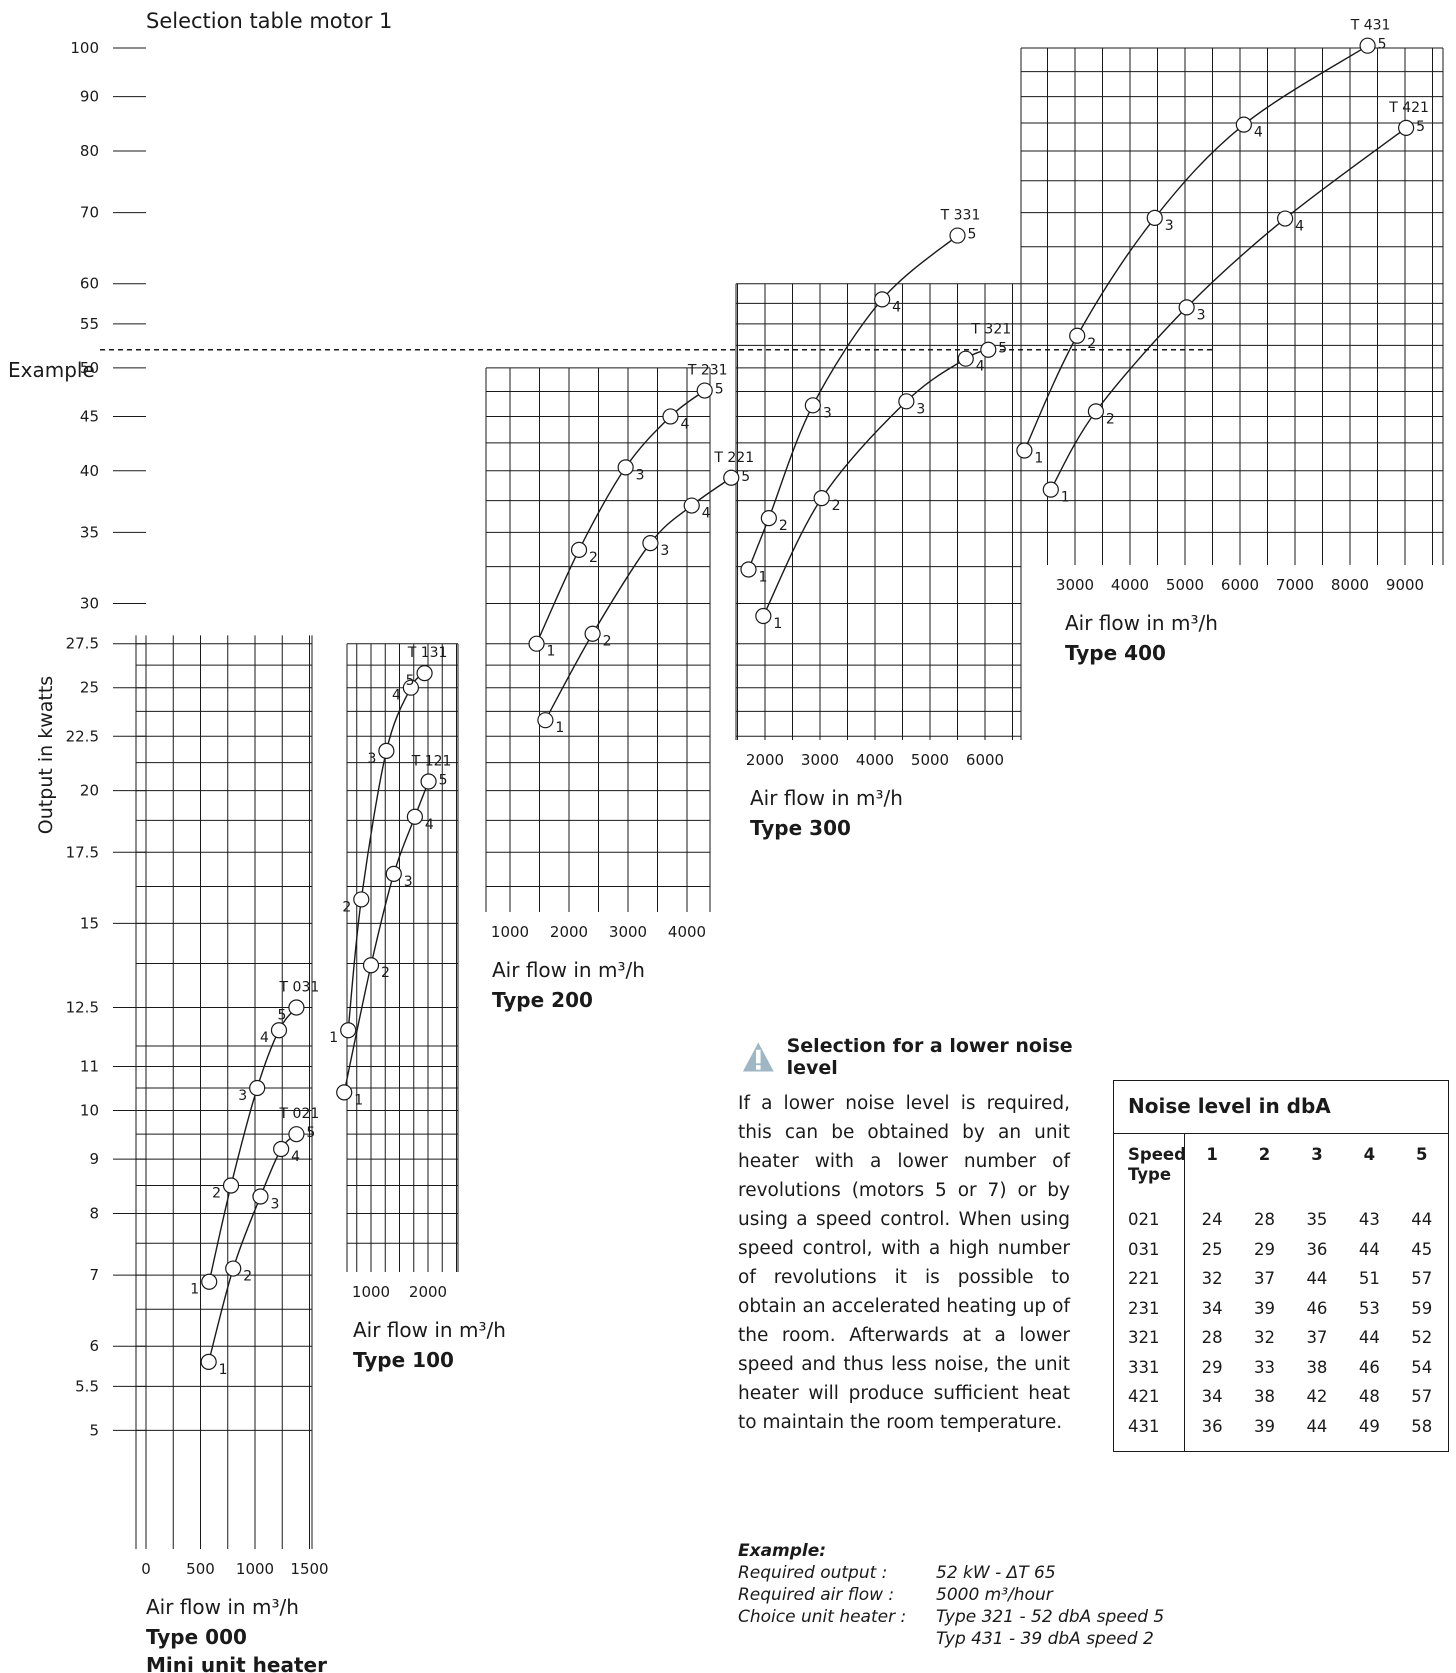  I want to click on series-name-label: T 031, so click(299, 988).